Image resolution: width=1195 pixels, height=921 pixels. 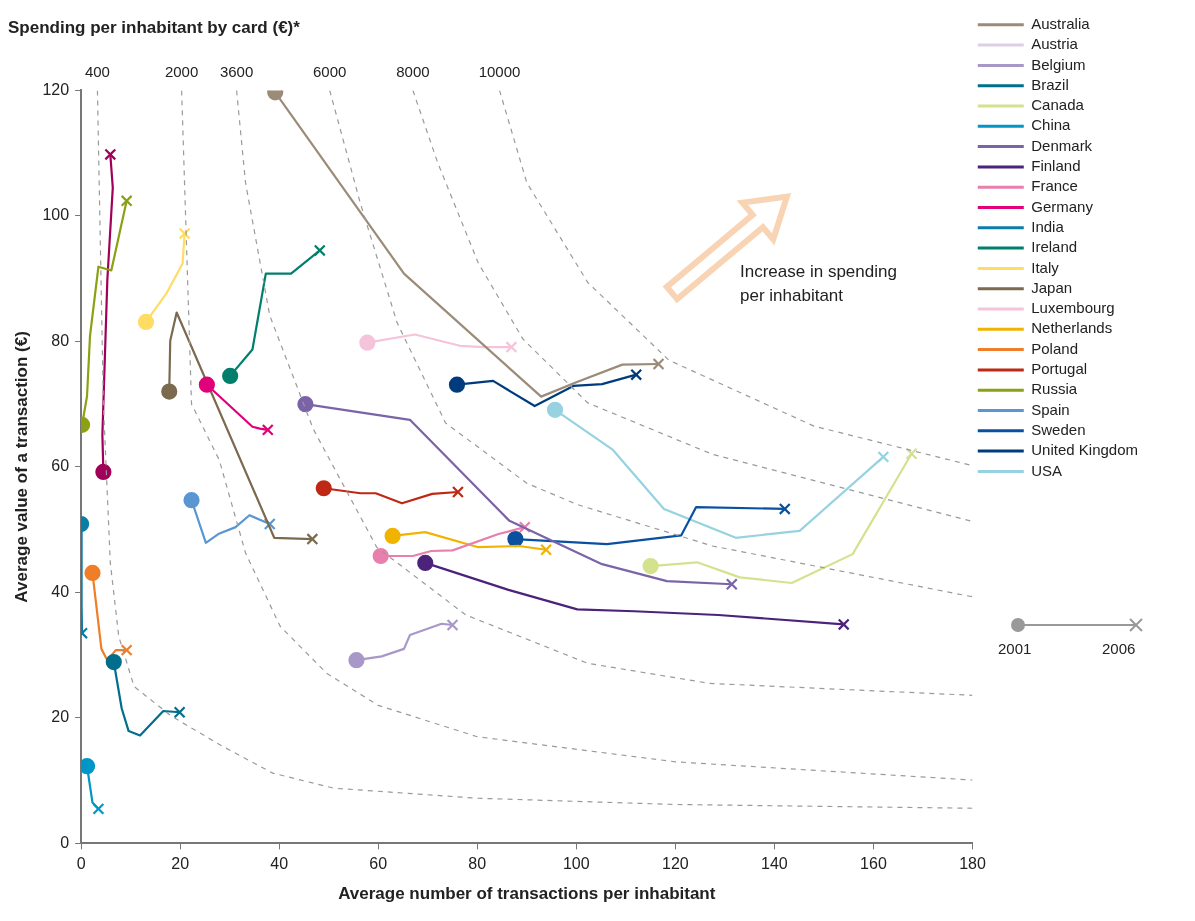 What do you see at coordinates (972, 864) in the screenshot?
I see `x-tick-label: 180` at bounding box center [972, 864].